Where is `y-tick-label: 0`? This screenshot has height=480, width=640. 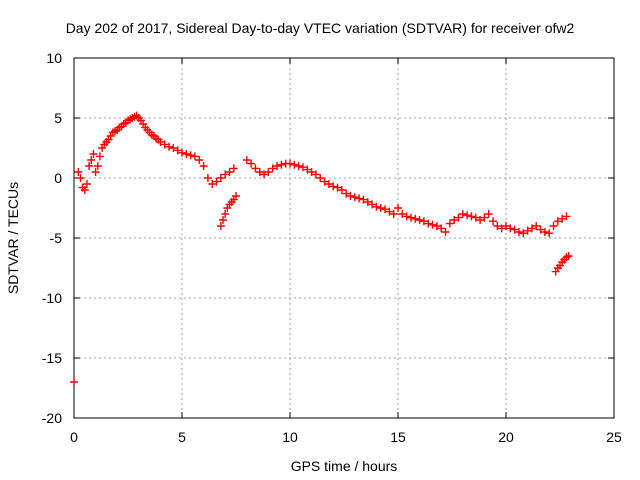 y-tick-label: 0 is located at coordinates (58, 178).